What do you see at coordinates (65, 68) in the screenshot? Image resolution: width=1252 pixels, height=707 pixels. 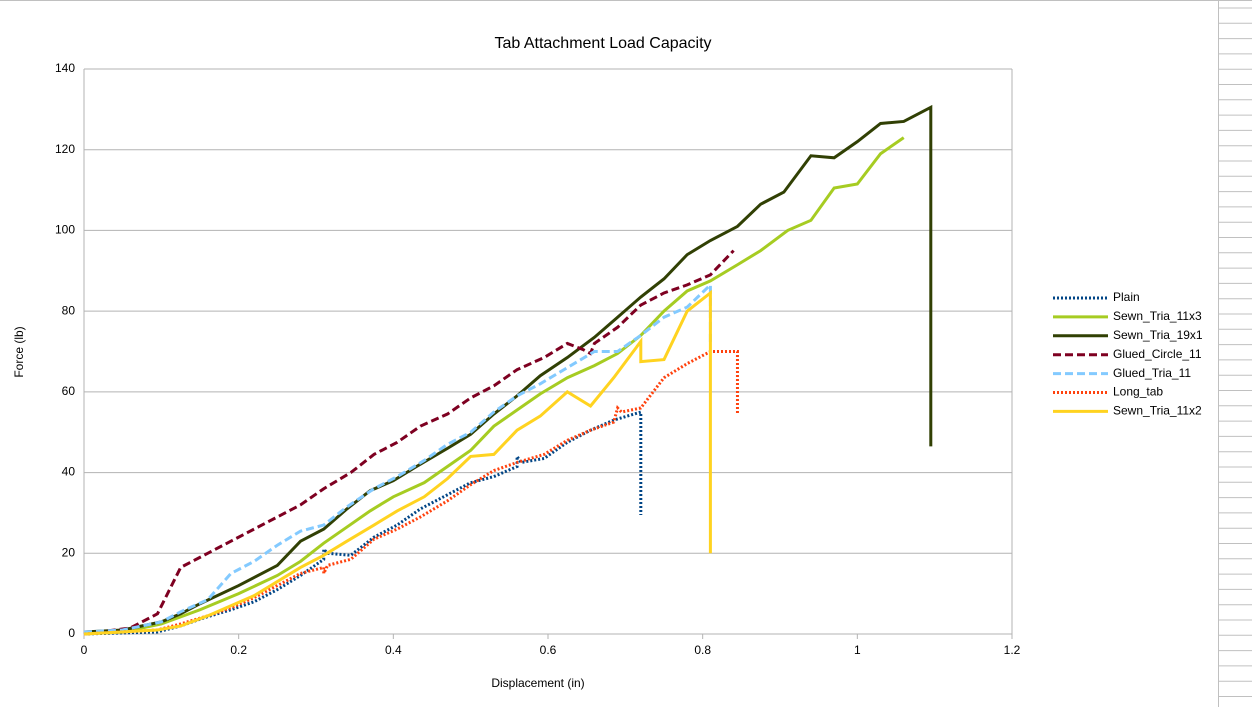 I see `y-tick-label: 140` at bounding box center [65, 68].